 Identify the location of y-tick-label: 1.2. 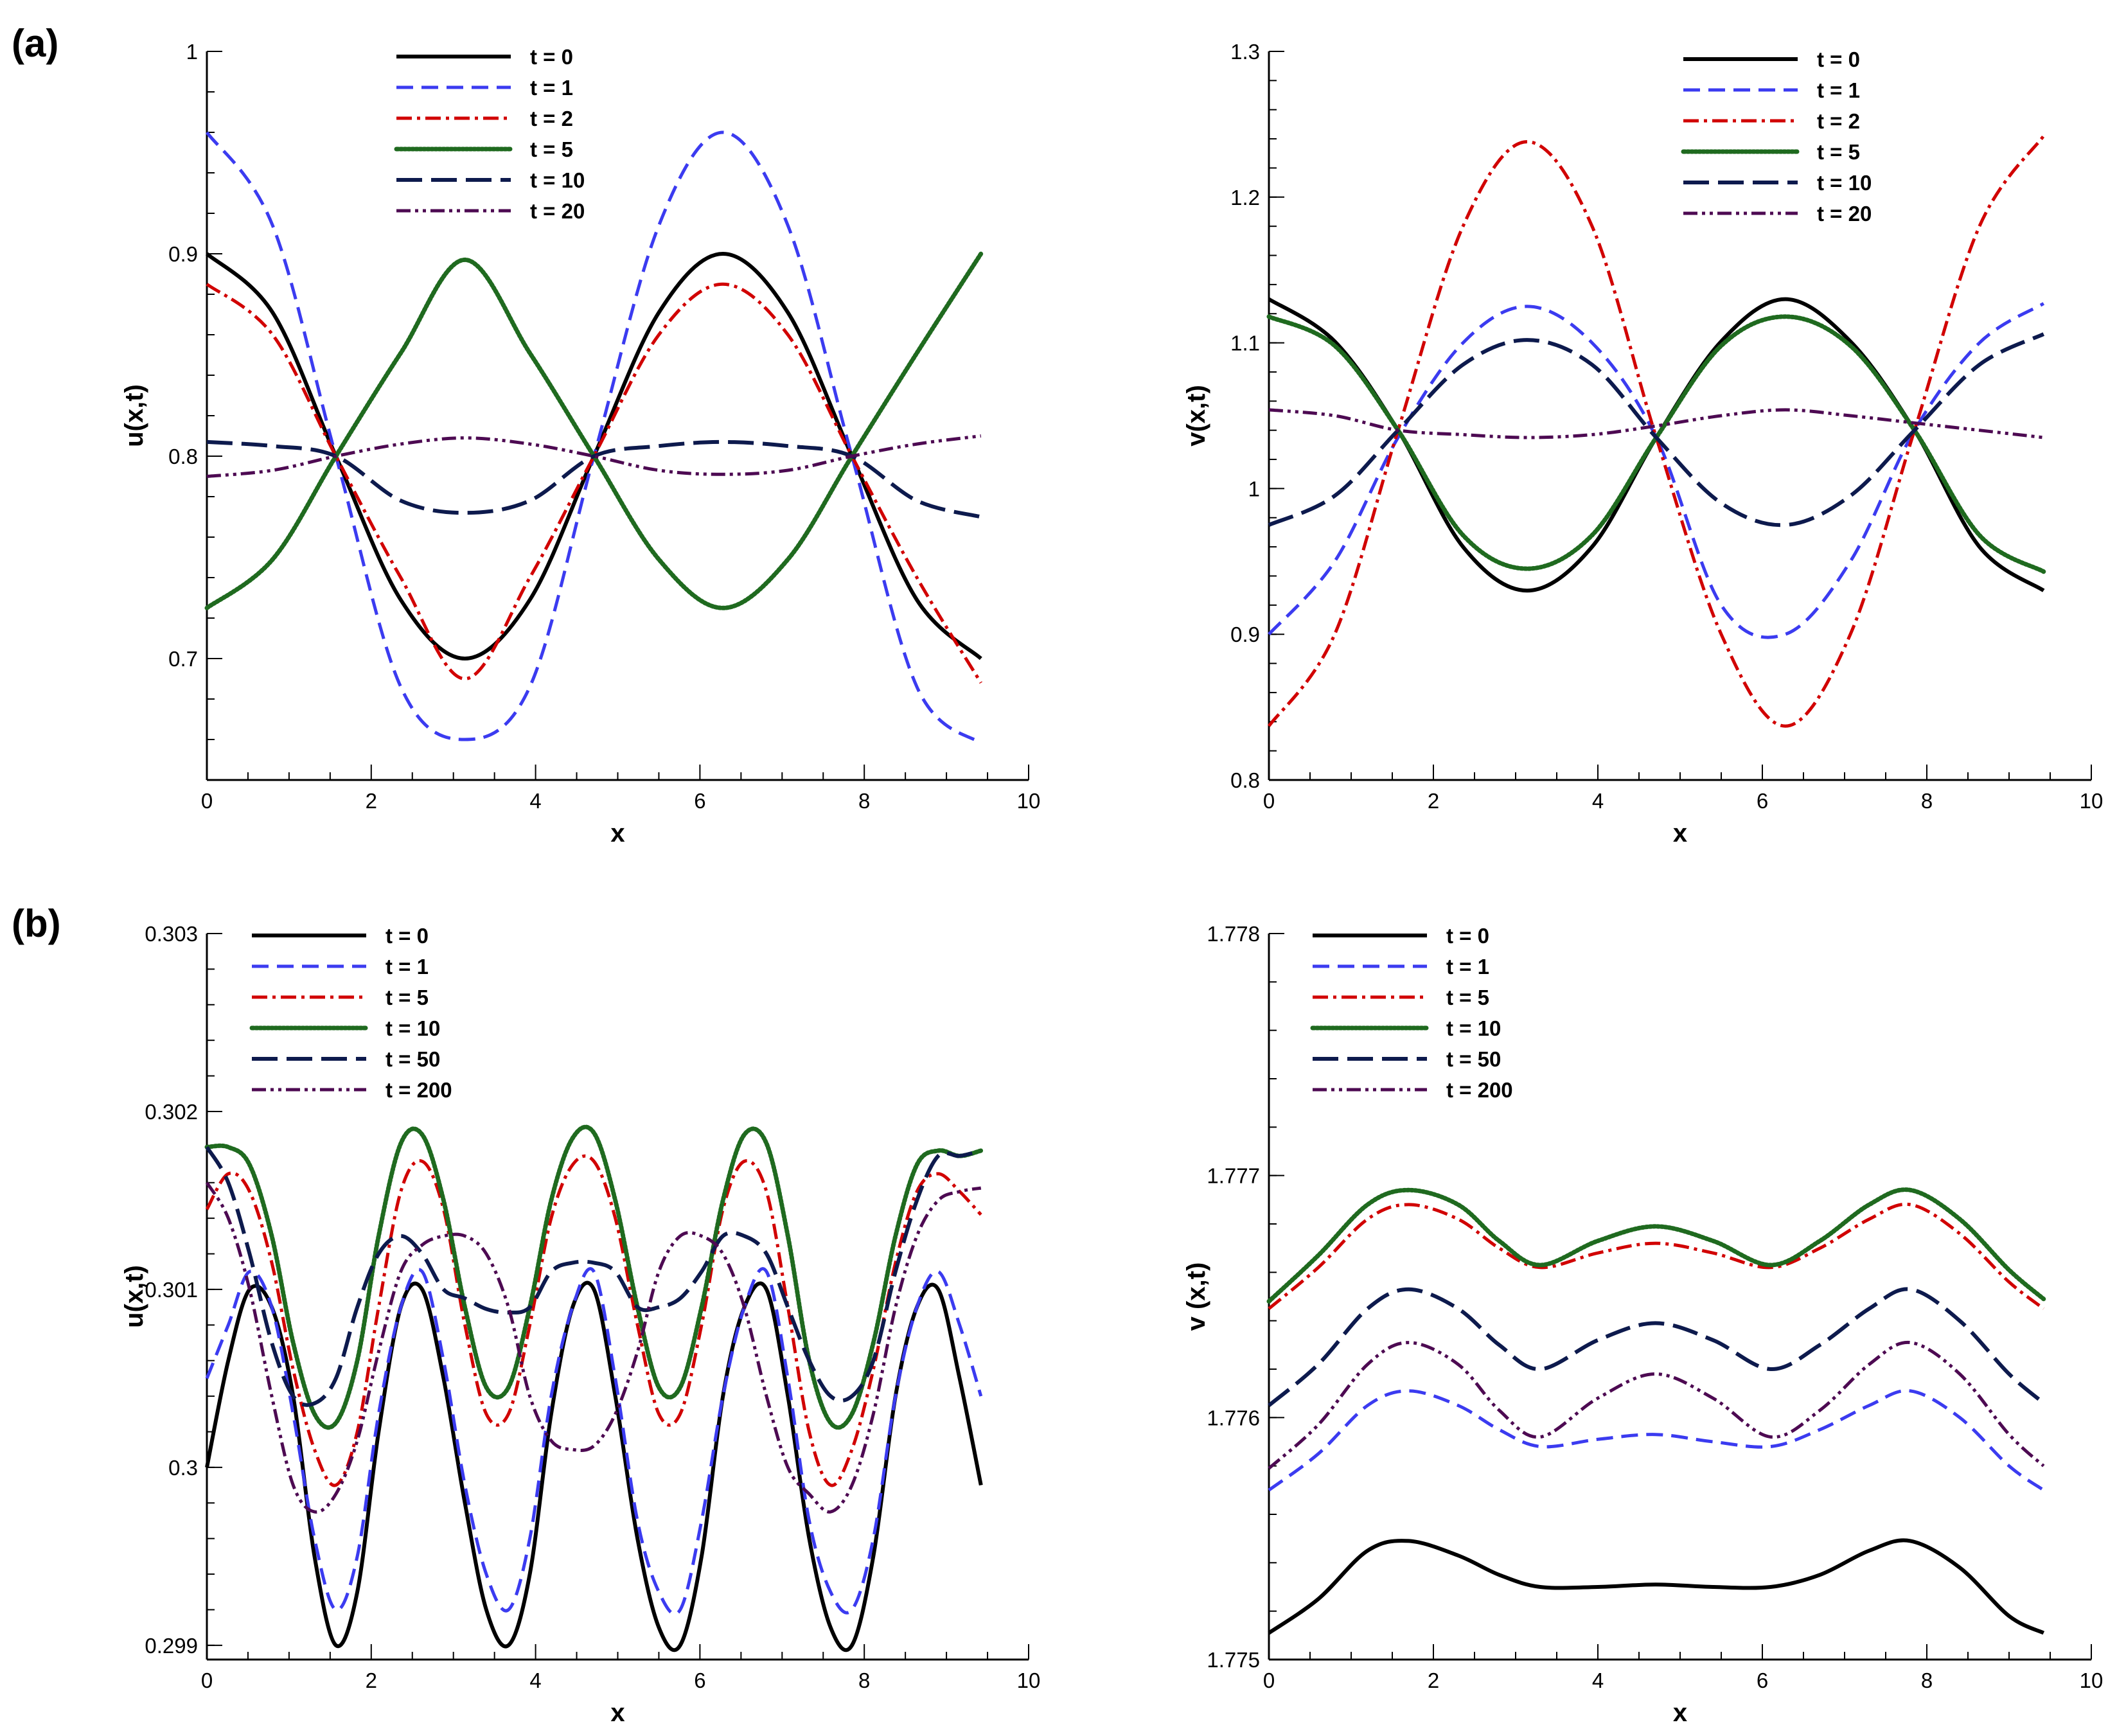
(1245, 197).